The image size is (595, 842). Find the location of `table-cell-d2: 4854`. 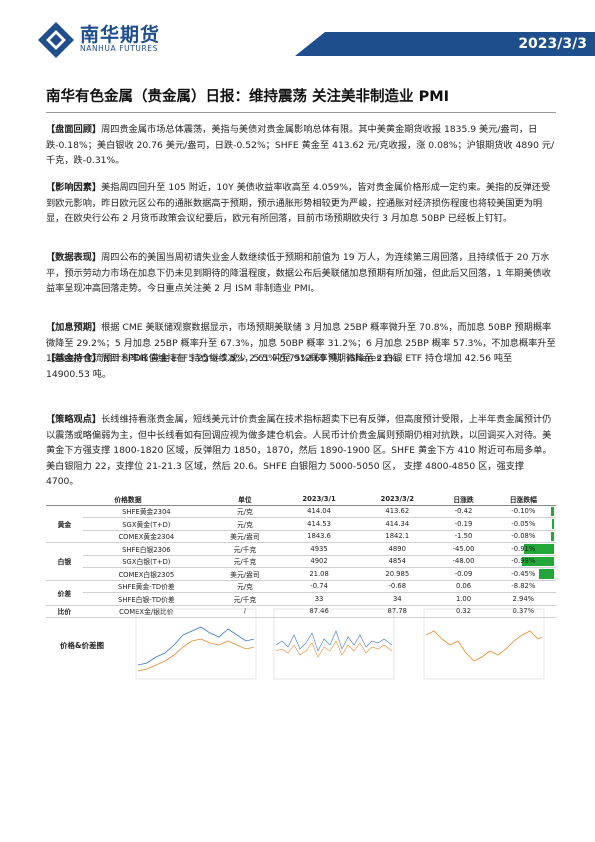

table-cell-d2: 4854 is located at coordinates (397, 561).